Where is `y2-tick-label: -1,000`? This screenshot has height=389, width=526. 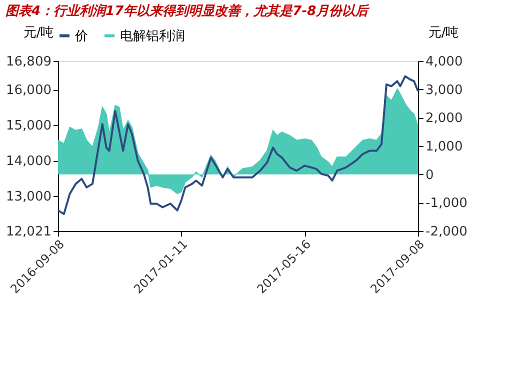 y2-tick-label: -1,000 is located at coordinates (447, 204).